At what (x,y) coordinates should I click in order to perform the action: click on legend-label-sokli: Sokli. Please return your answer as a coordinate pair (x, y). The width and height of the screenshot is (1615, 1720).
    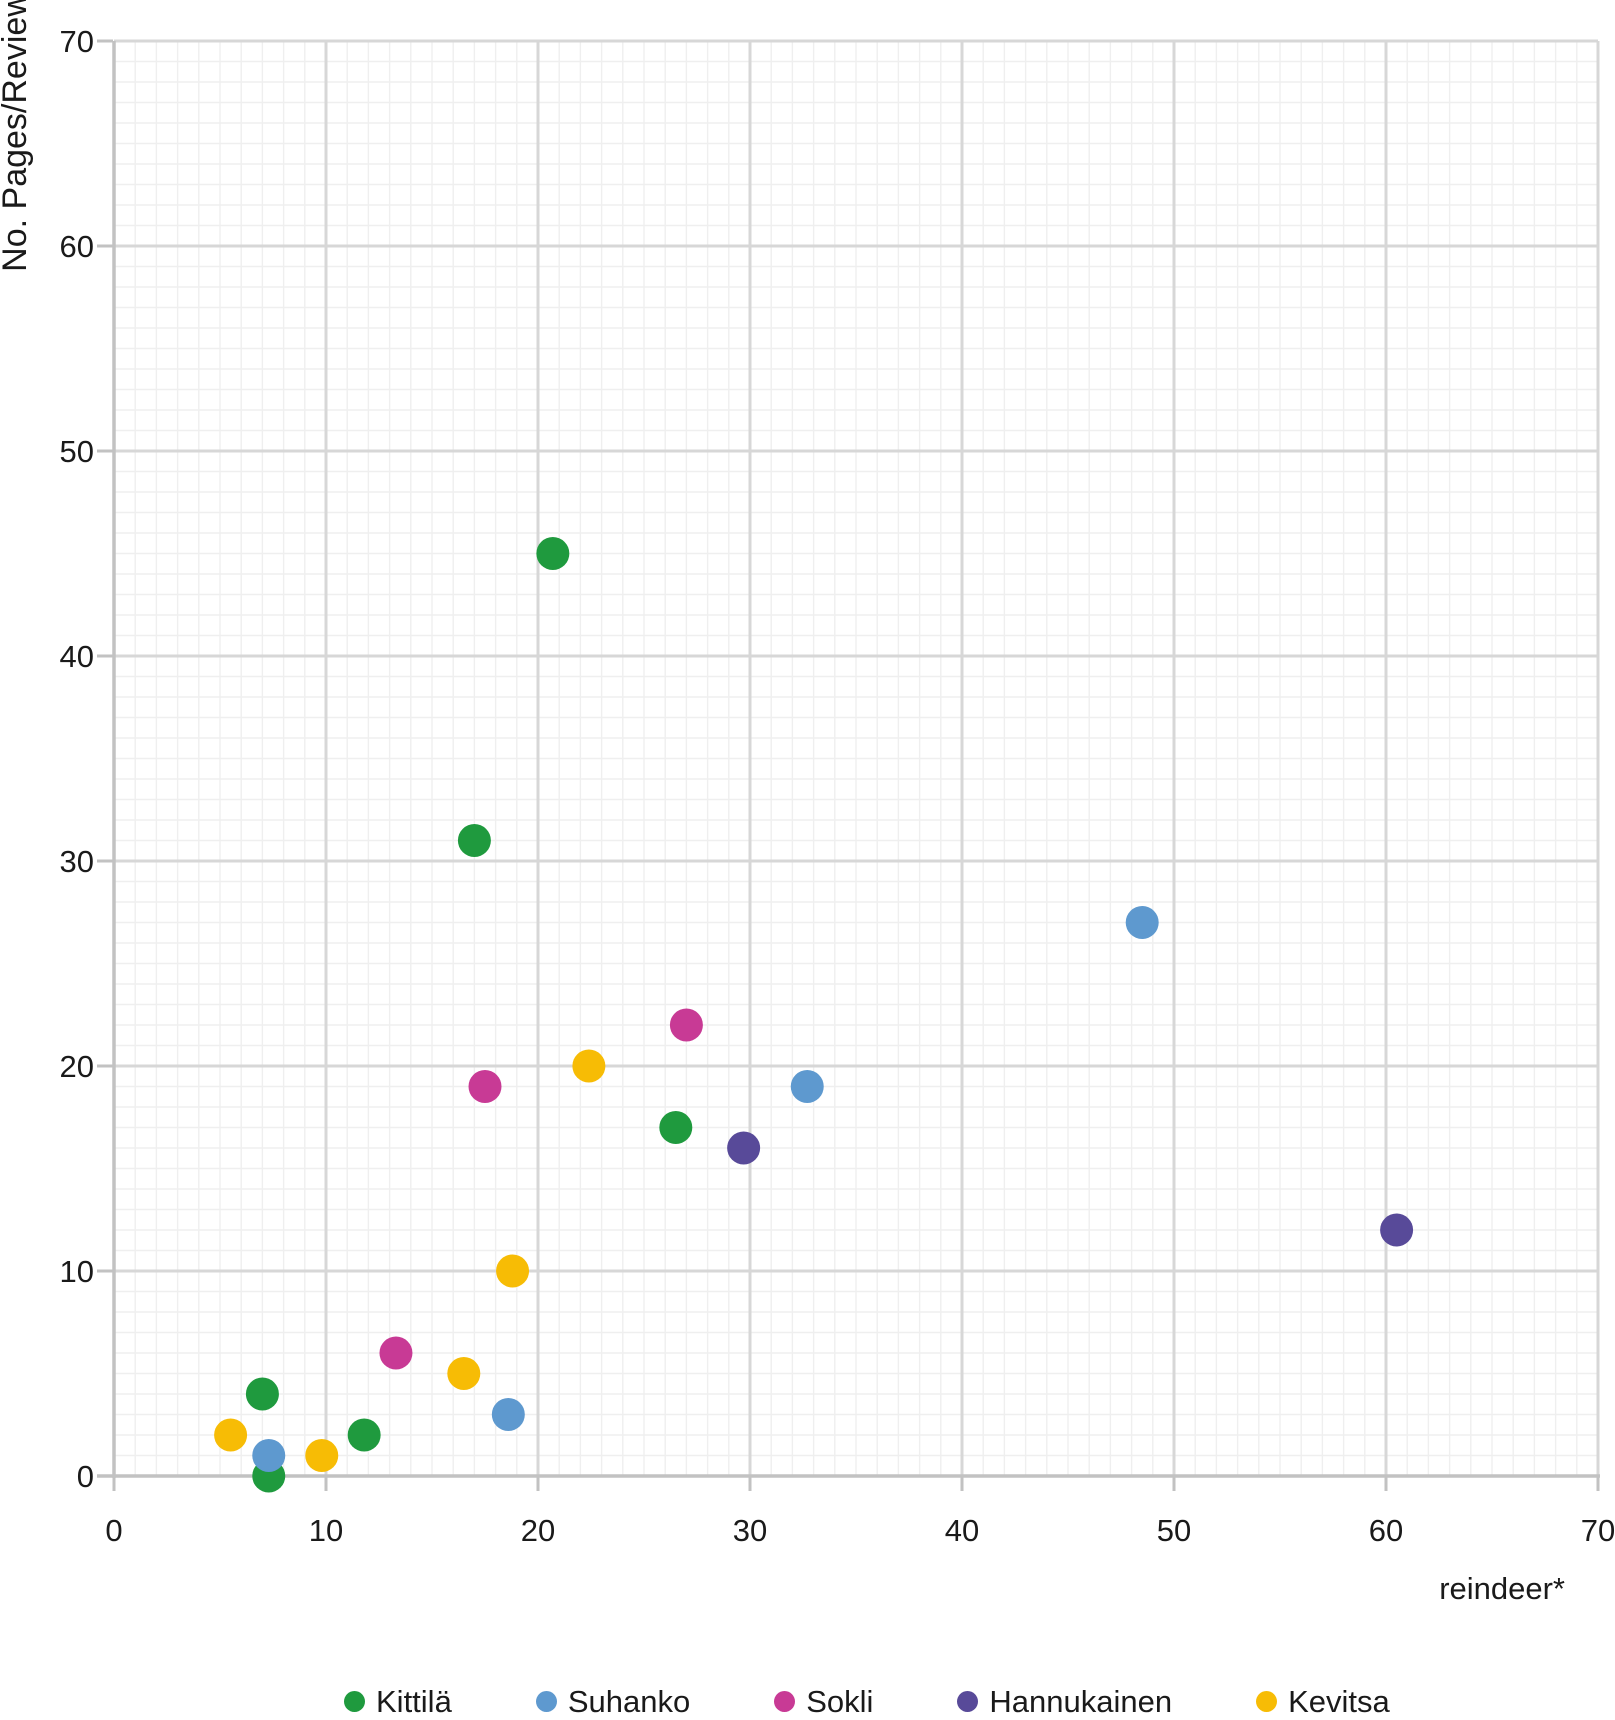
    Looking at the image, I should click on (840, 1701).